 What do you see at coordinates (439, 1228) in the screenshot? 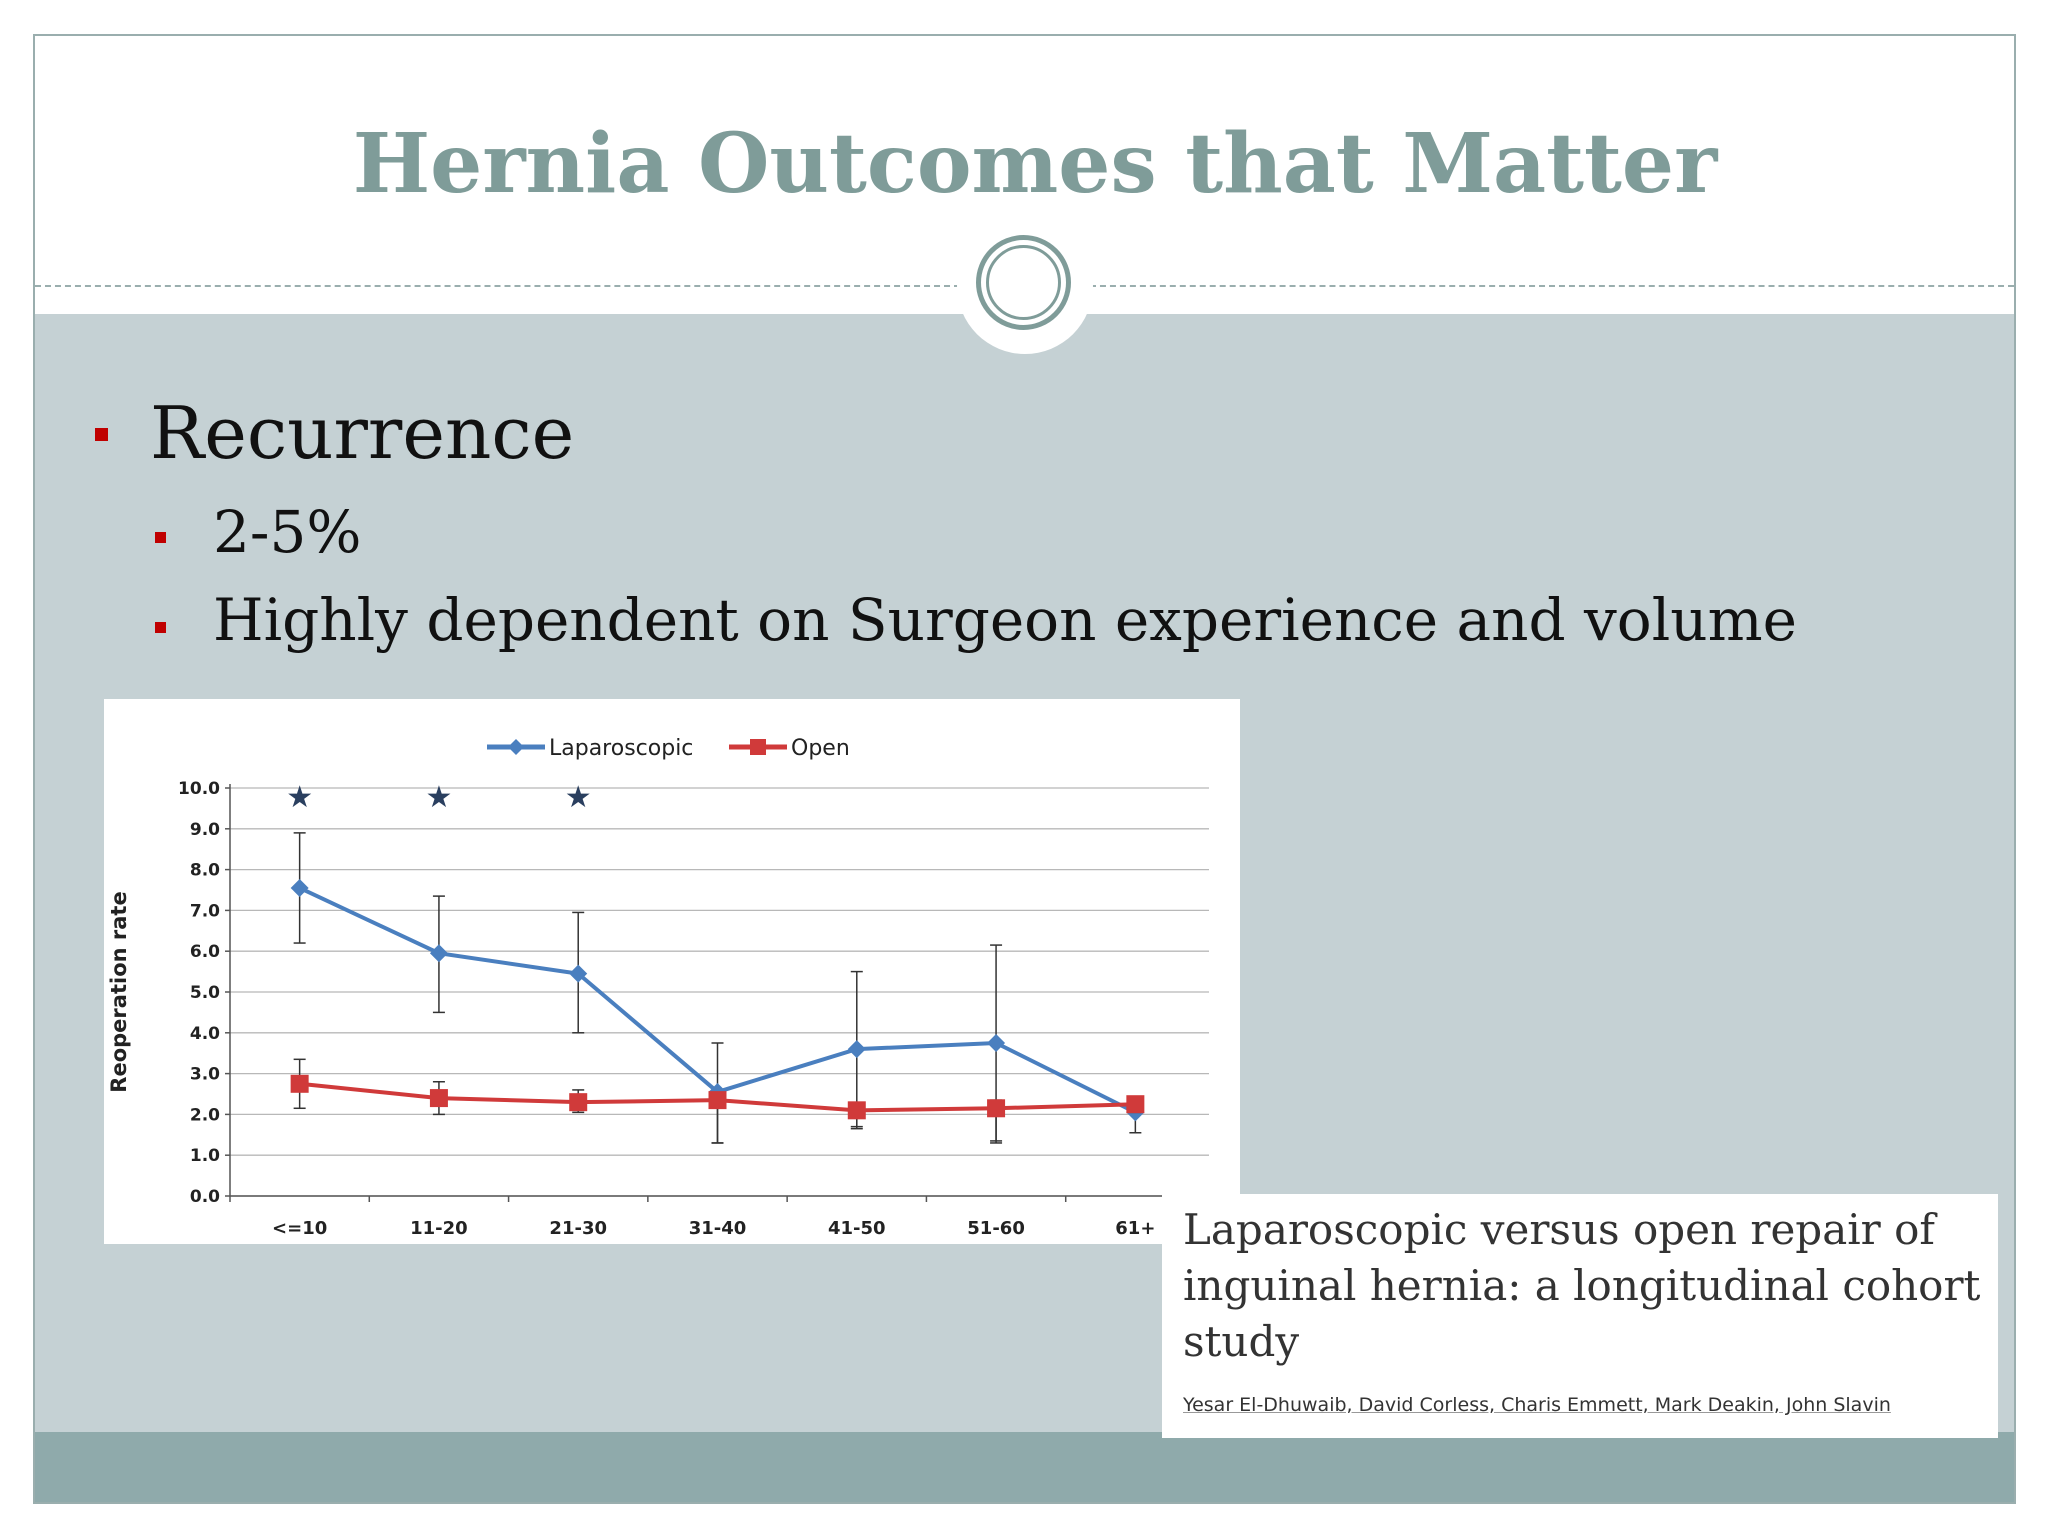
I see `x-tick-label: 11-20` at bounding box center [439, 1228].